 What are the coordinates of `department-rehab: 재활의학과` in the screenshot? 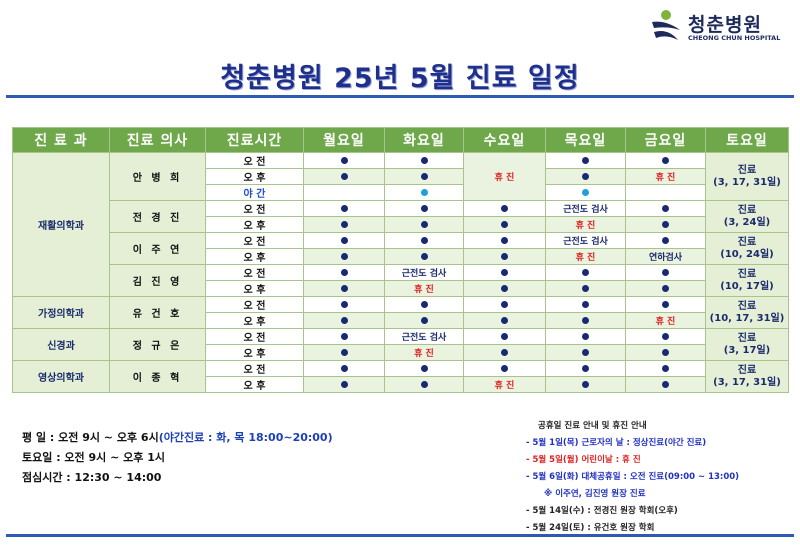 It's located at (61, 224).